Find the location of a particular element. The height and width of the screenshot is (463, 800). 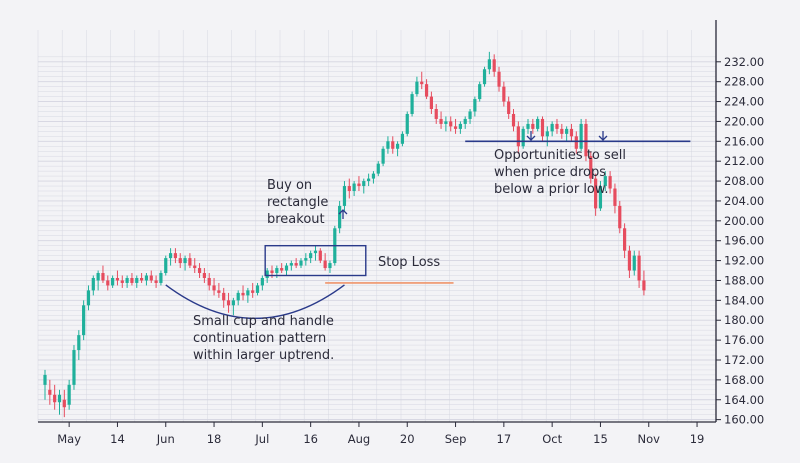

y-tick-label: 224.00 is located at coordinates (744, 102).